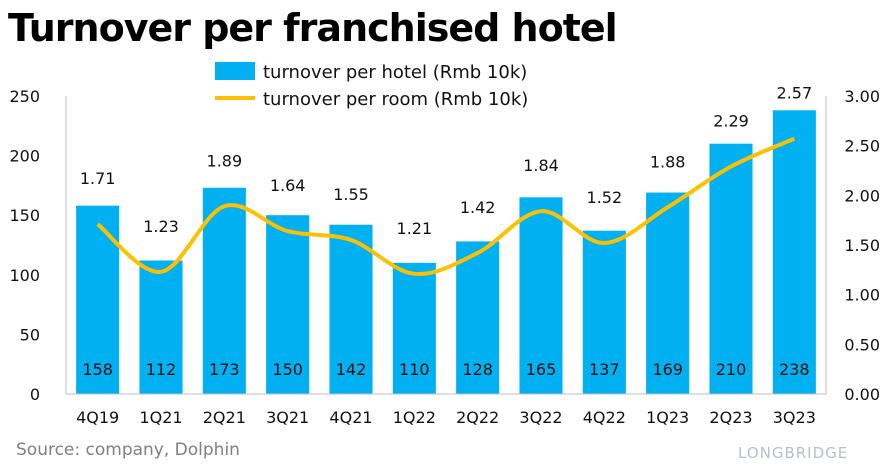  I want to click on bar-value-label: 158, so click(97, 369).